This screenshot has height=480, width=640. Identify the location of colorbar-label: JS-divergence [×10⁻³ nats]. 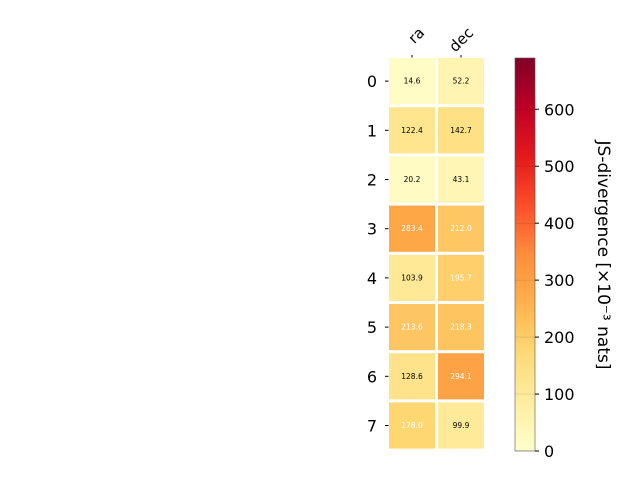
(603, 255).